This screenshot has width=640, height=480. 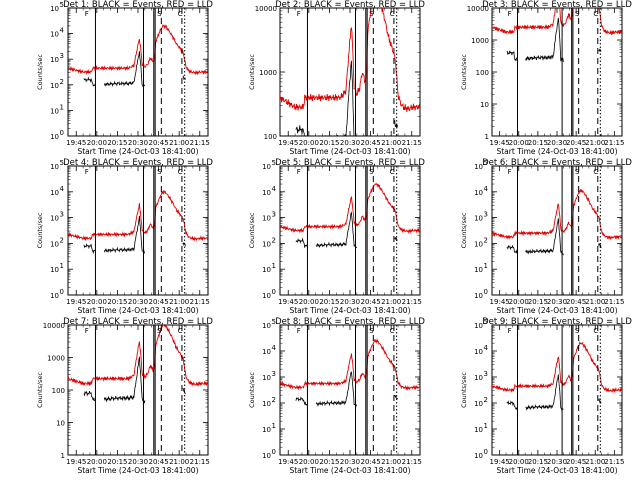 I want to click on y-tick-label: 100, so click(x=482, y=73).